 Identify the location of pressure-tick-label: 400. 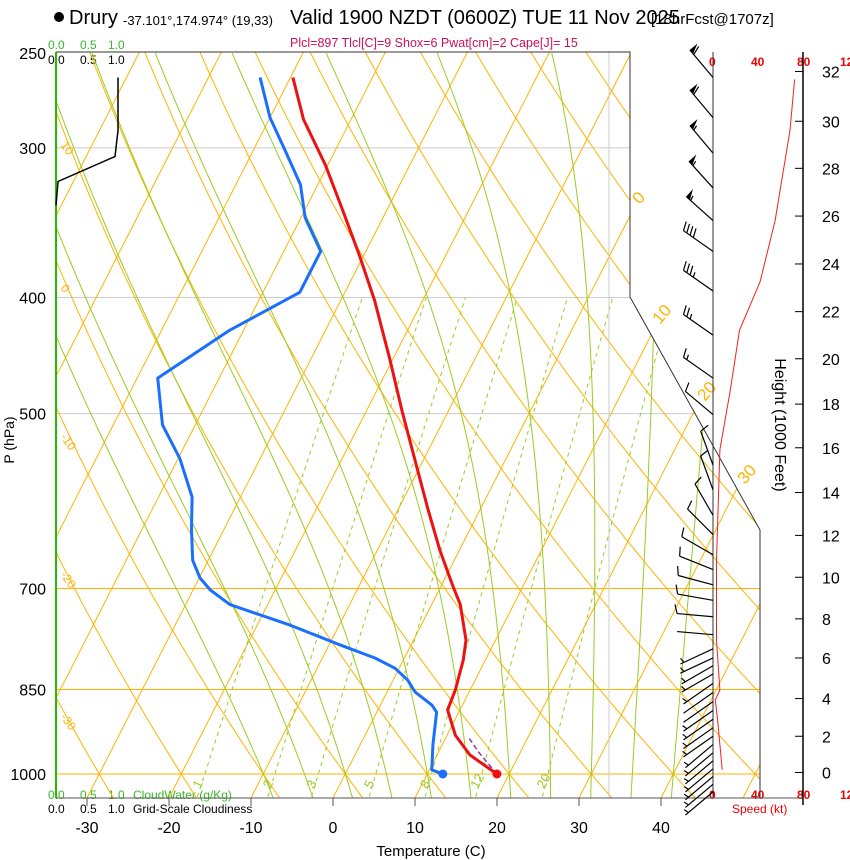
(32, 299).